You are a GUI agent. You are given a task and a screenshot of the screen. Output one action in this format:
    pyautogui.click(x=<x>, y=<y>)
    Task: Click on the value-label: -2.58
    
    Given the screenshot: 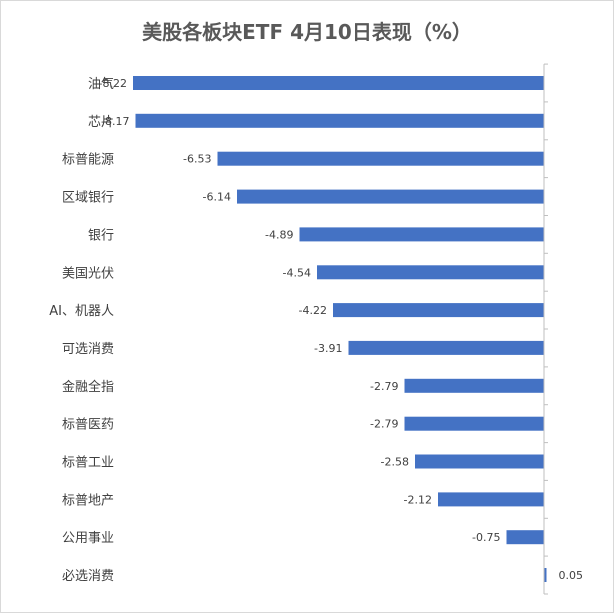 What is the action you would take?
    pyautogui.click(x=395, y=462)
    